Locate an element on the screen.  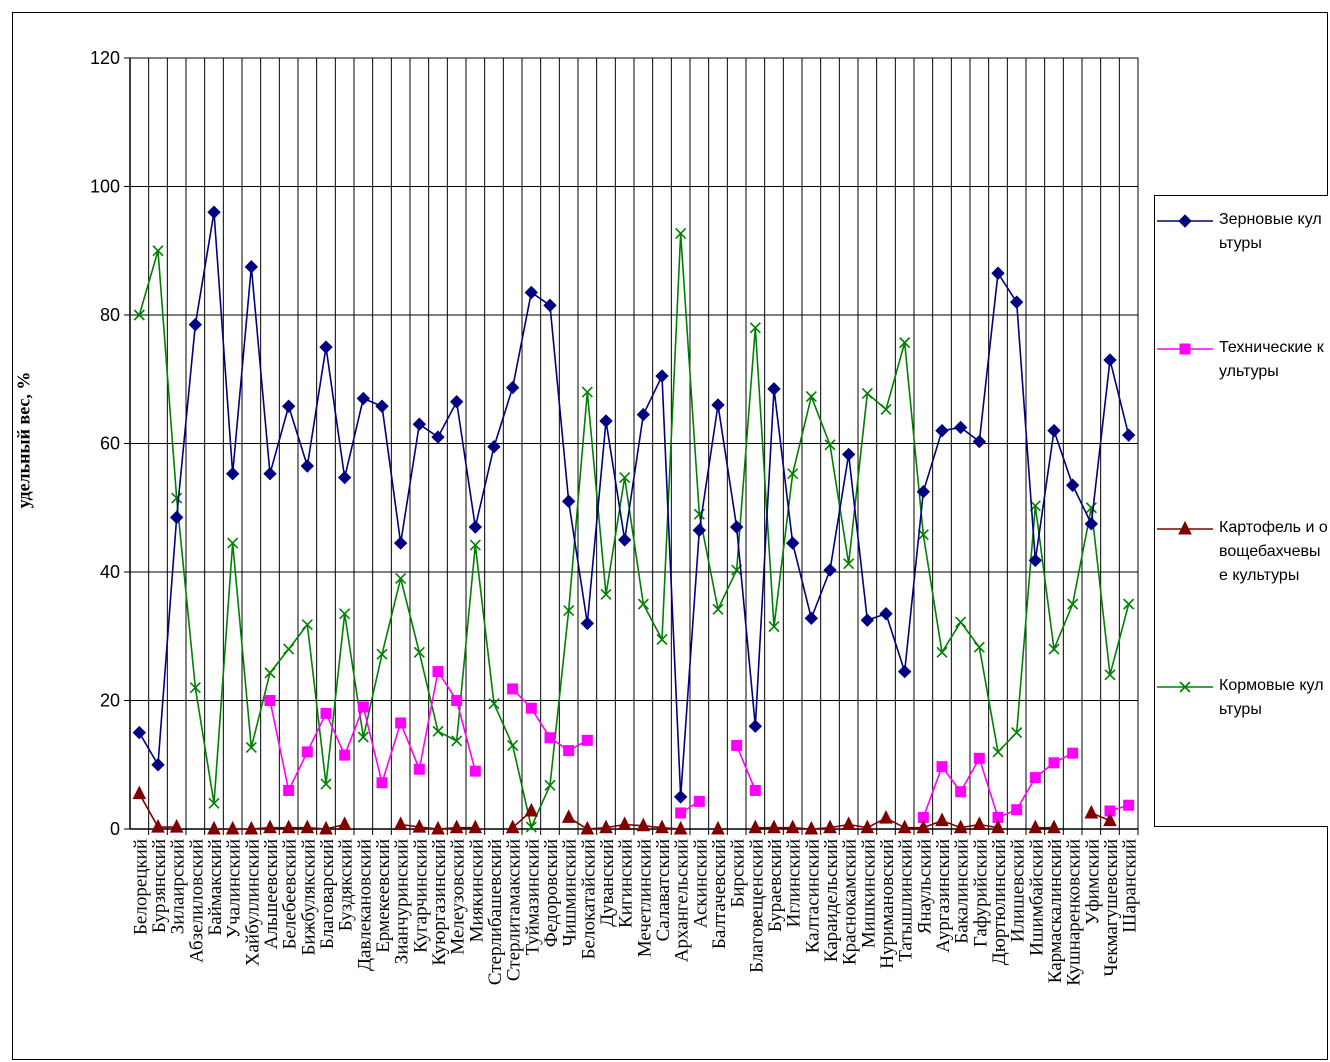
x-tick-label: Мишкинский is located at coordinates (868, 893).